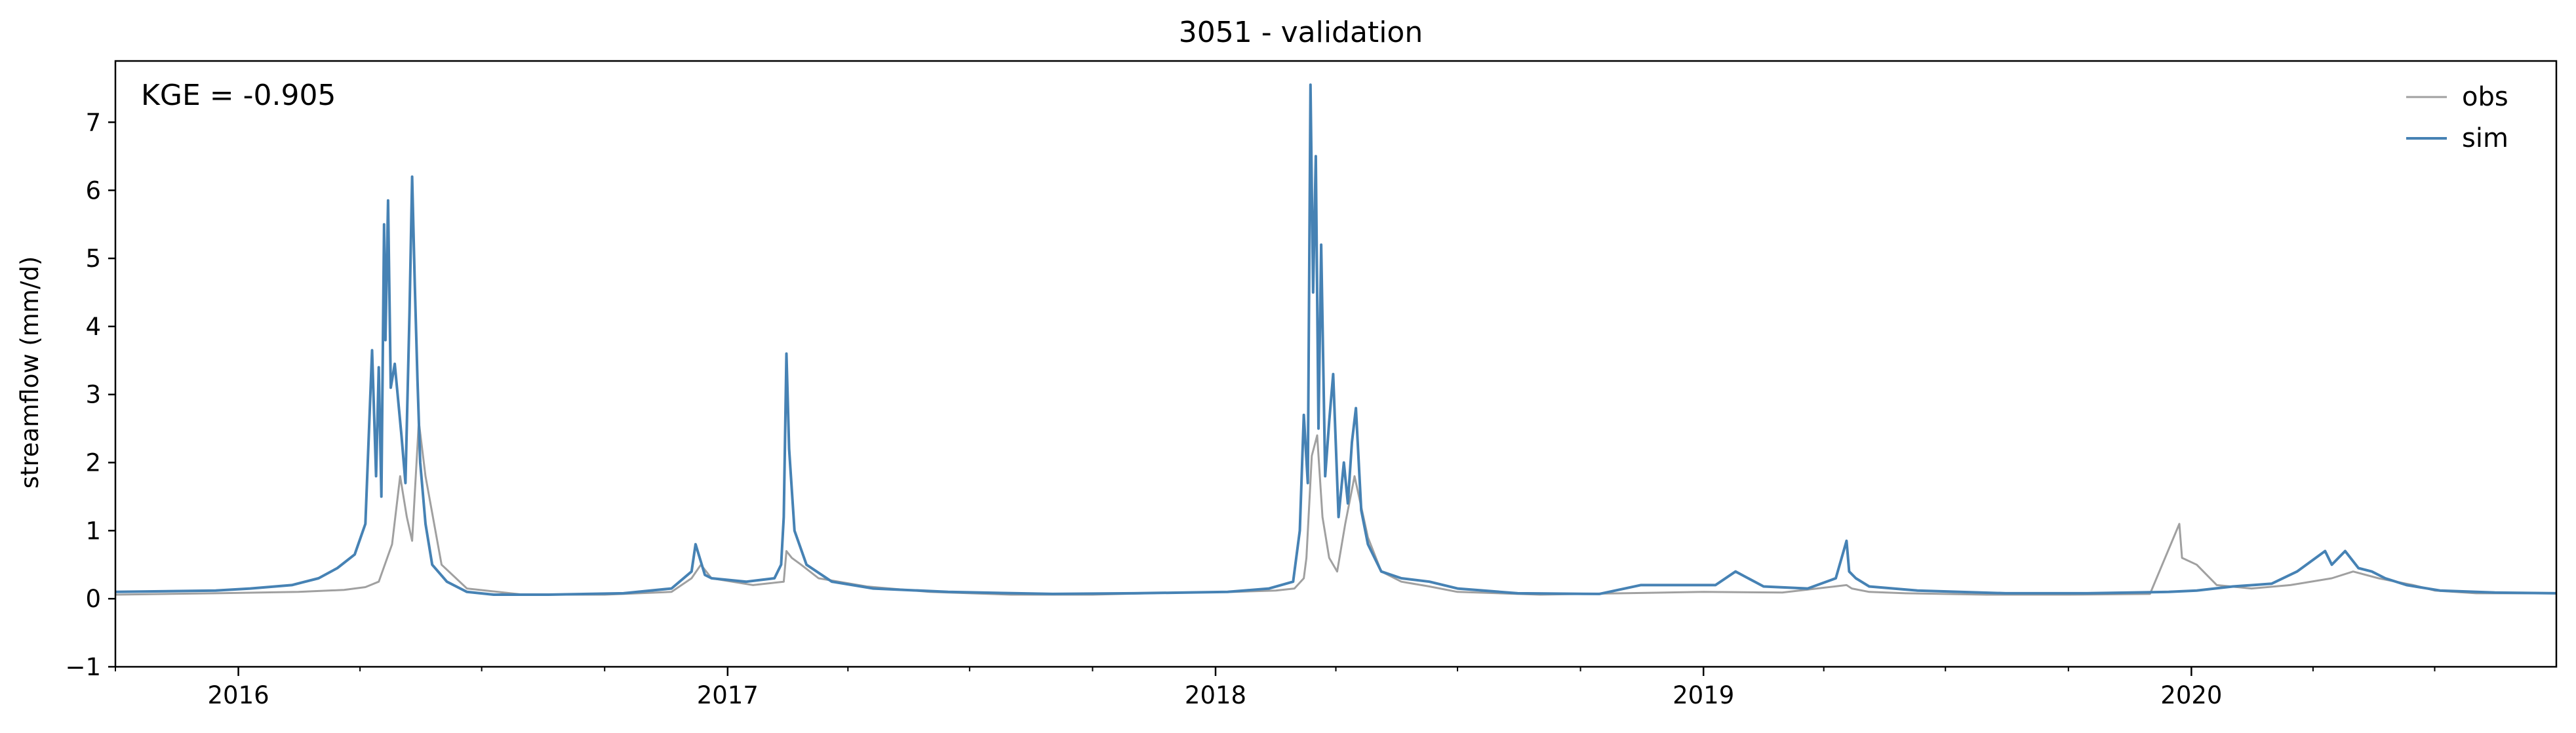 This screenshot has width=2576, height=733. Describe the element at coordinates (238, 695) in the screenshot. I see `x-tick-label: 2016` at that location.